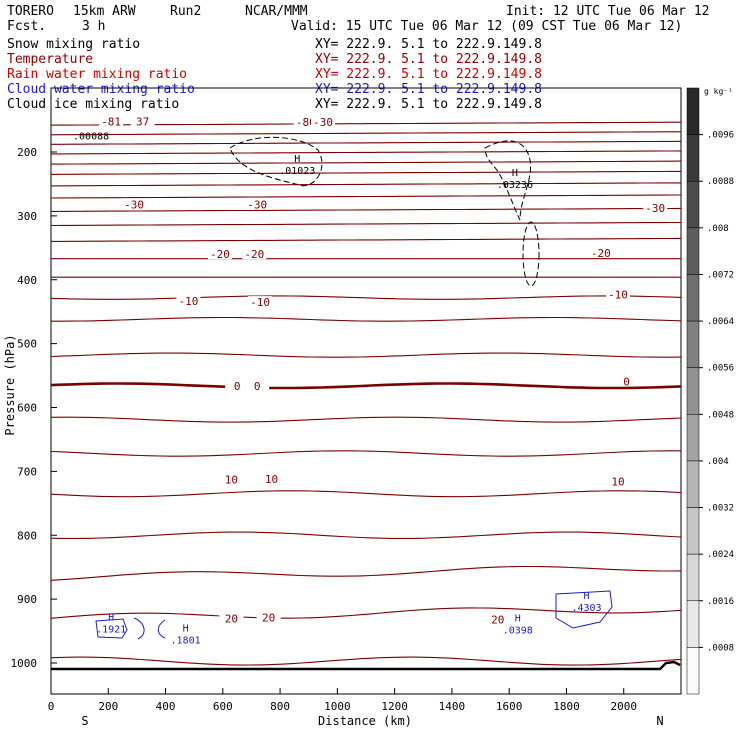 This screenshot has height=740, width=740. I want to click on y-tick-label: 500, so click(27, 344).